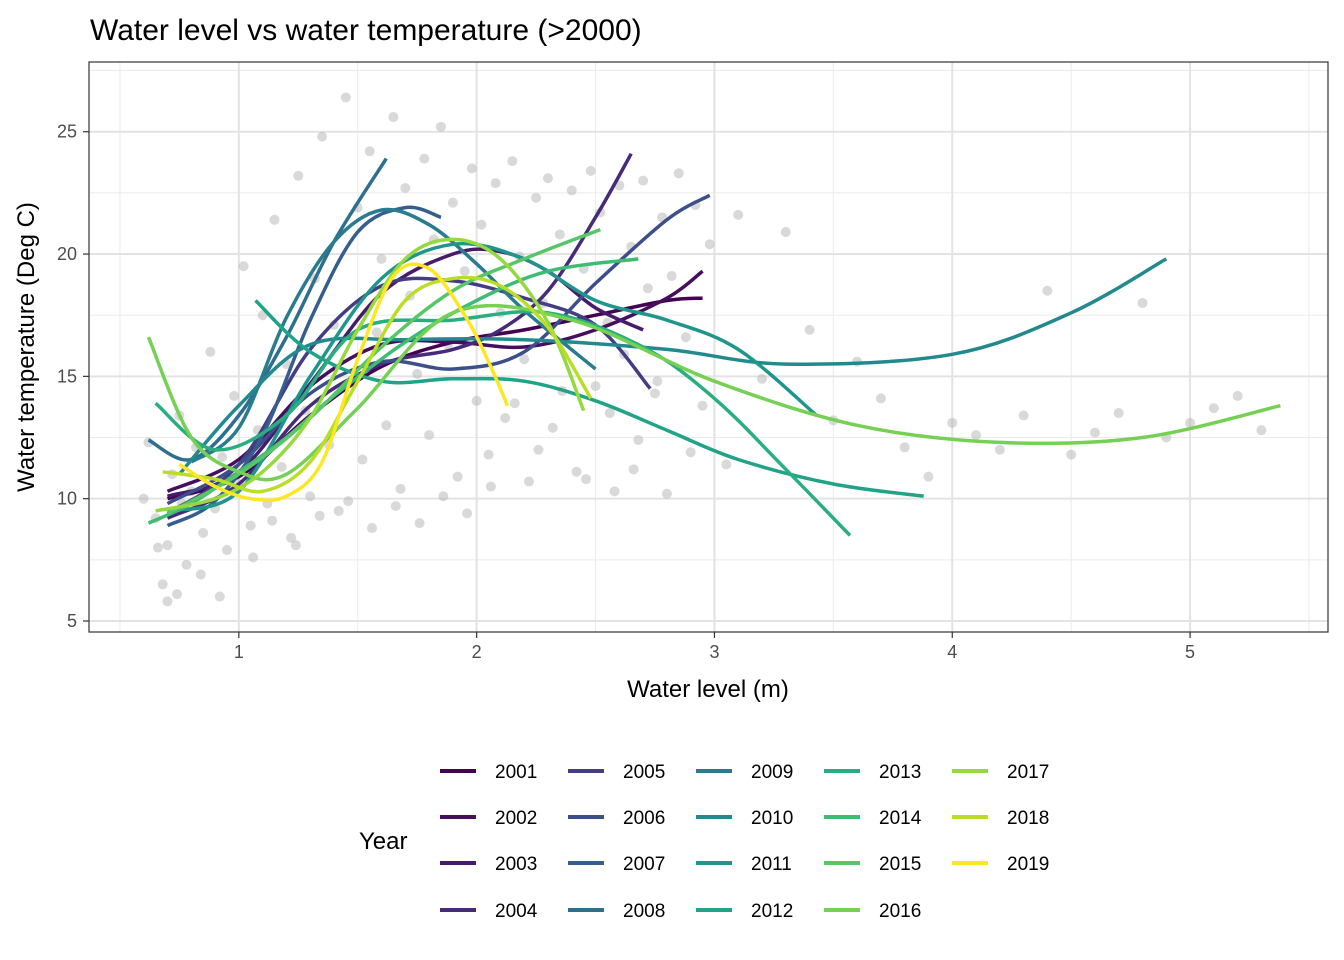 The image size is (1344, 960). What do you see at coordinates (477, 652) in the screenshot?
I see `x-tick-label: 2` at bounding box center [477, 652].